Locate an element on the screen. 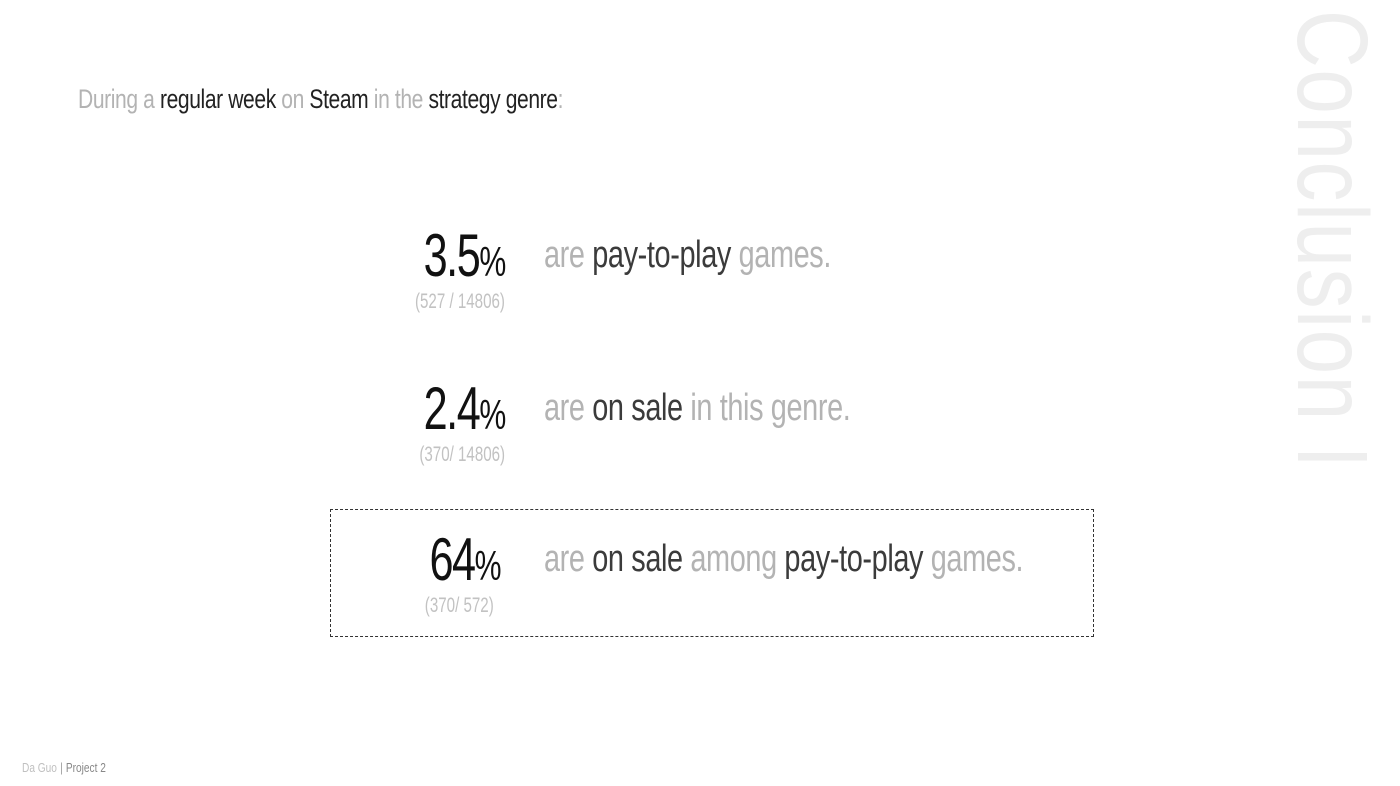 Image resolution: width=1400 pixels, height=786 pixels. intro-keyword-regular-week: regular week is located at coordinates (217, 99).